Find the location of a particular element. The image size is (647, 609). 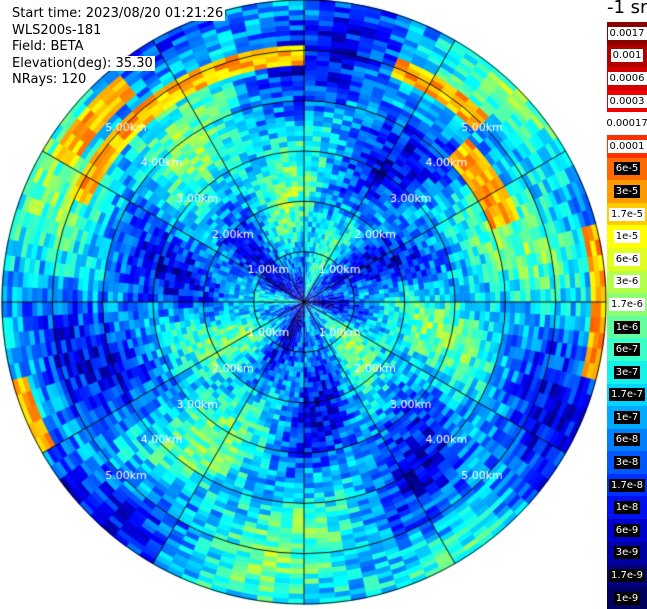

colorbar-tick-label: 1.7e-8 is located at coordinates (627, 485).